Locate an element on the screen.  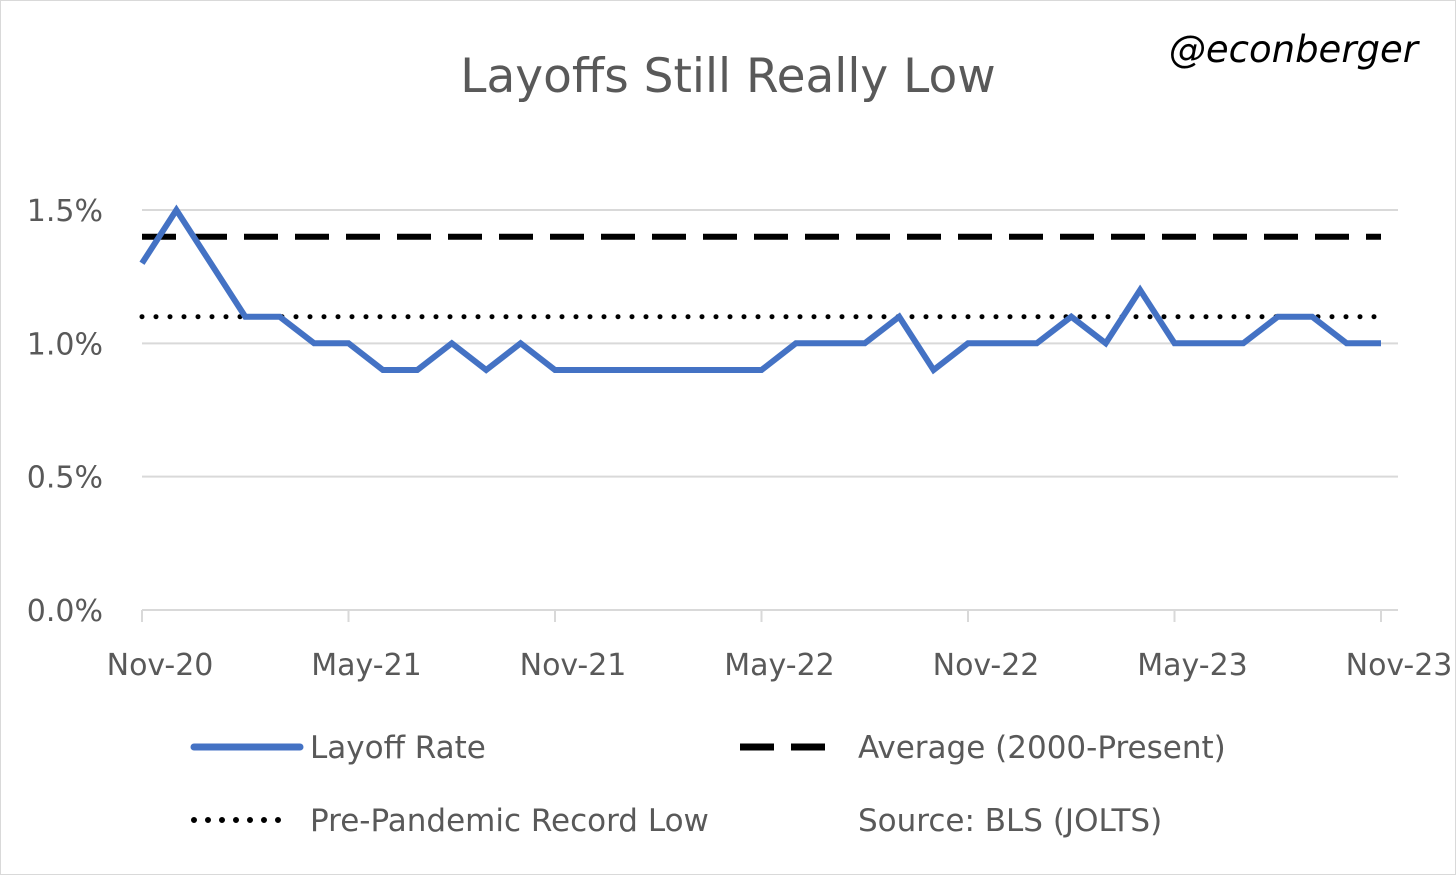
y-tick-label-3: 1.5% is located at coordinates (65, 211).